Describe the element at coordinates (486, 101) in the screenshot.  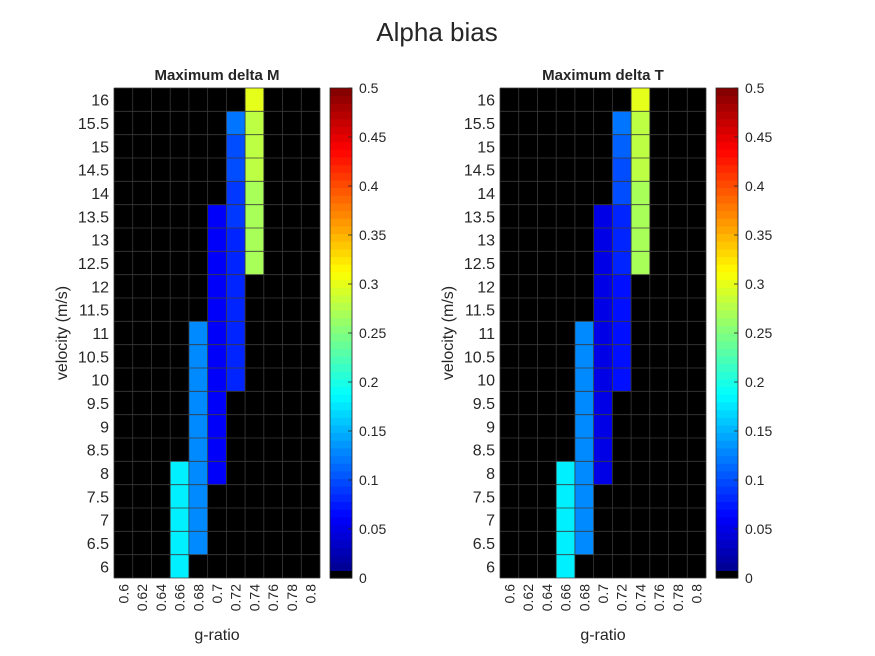
I see `y-tick-label: 16` at that location.